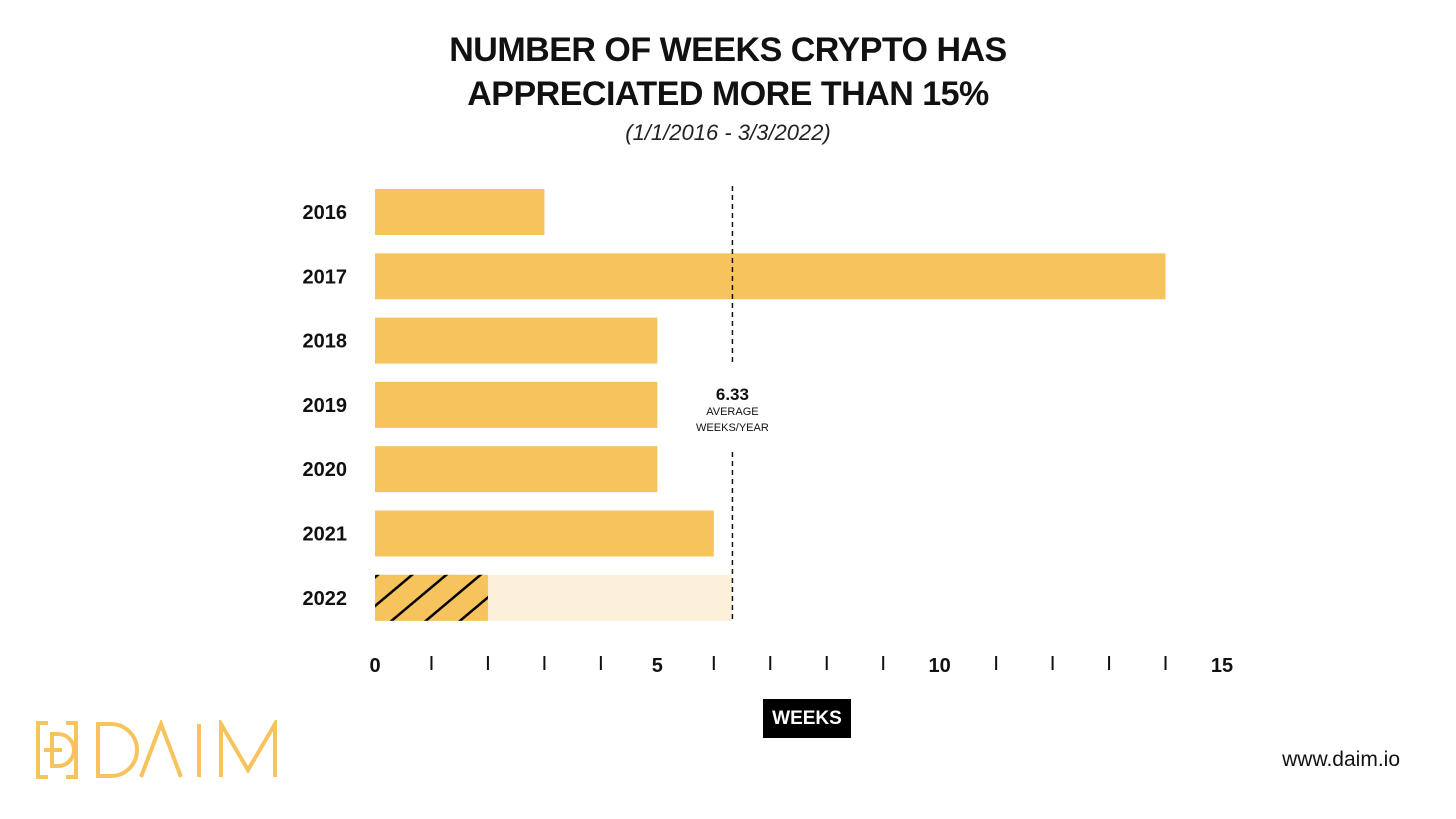  What do you see at coordinates (325, 277) in the screenshot?
I see `y-tick-label-2017: 2017` at bounding box center [325, 277].